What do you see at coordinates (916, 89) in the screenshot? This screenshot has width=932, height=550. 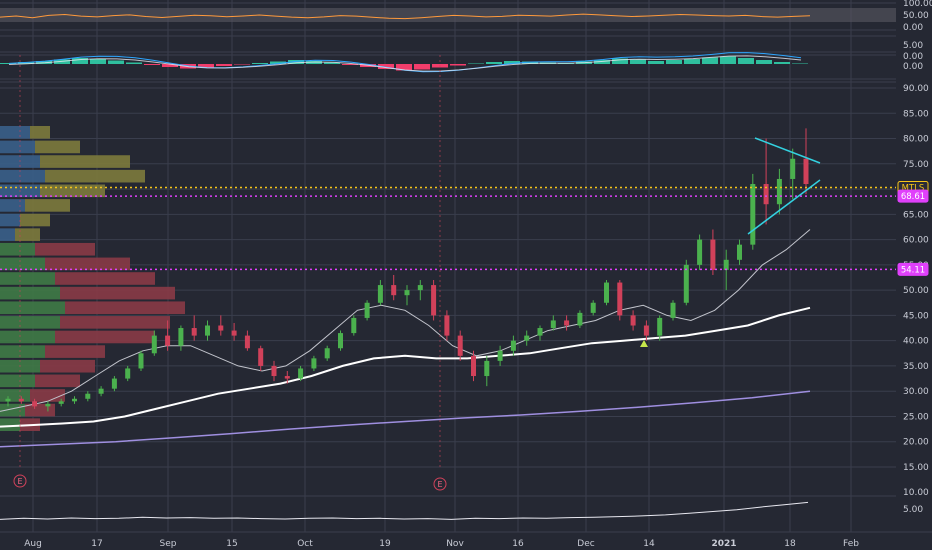 I see `price-axis-label: 90.00` at bounding box center [916, 89].